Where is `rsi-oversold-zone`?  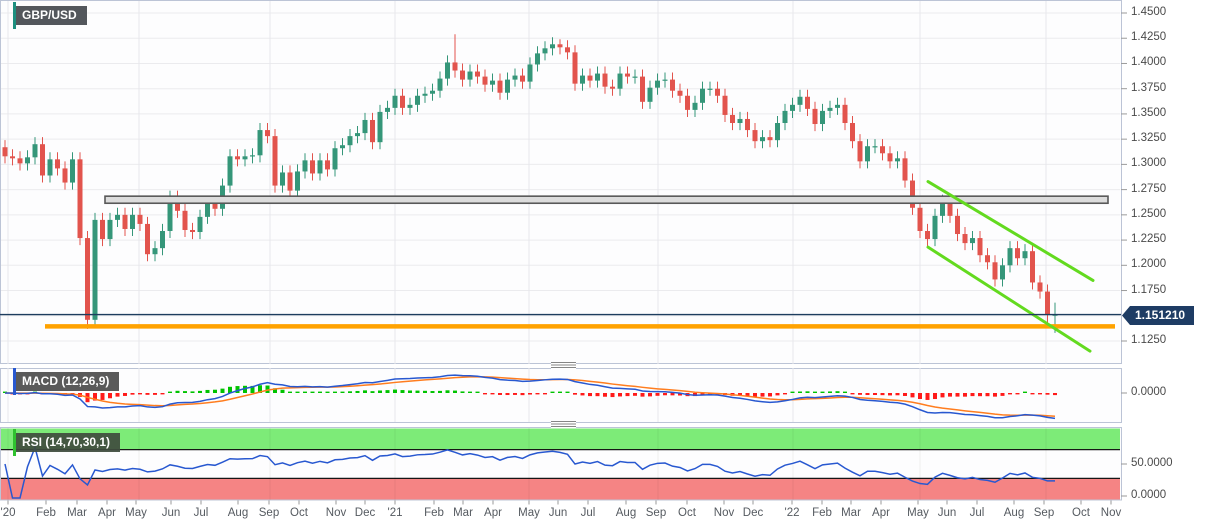
rsi-oversold-zone is located at coordinates (560, 489).